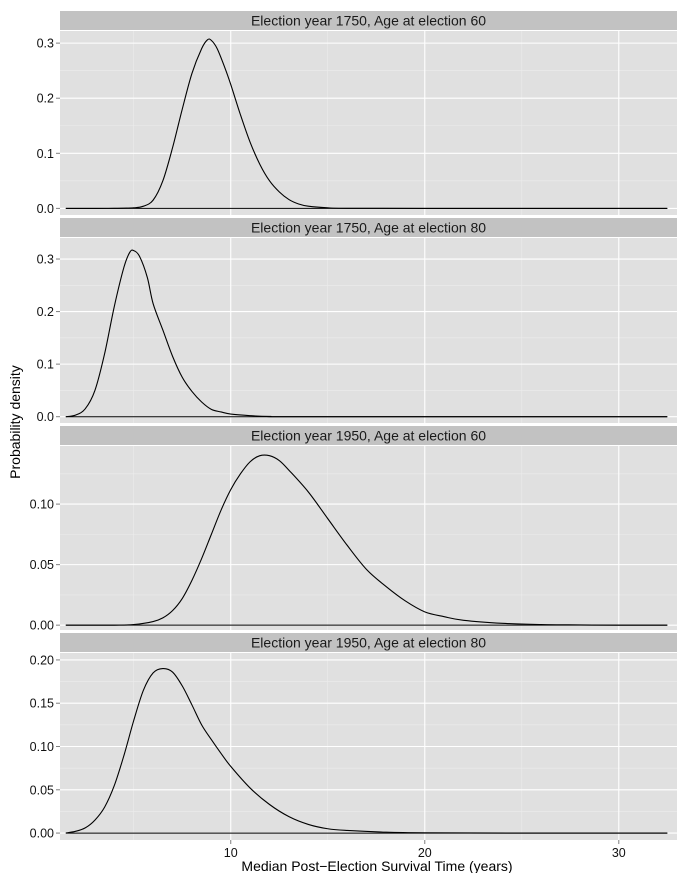  Describe the element at coordinates (425, 853) in the screenshot. I see `x-tick-label: 20` at that location.